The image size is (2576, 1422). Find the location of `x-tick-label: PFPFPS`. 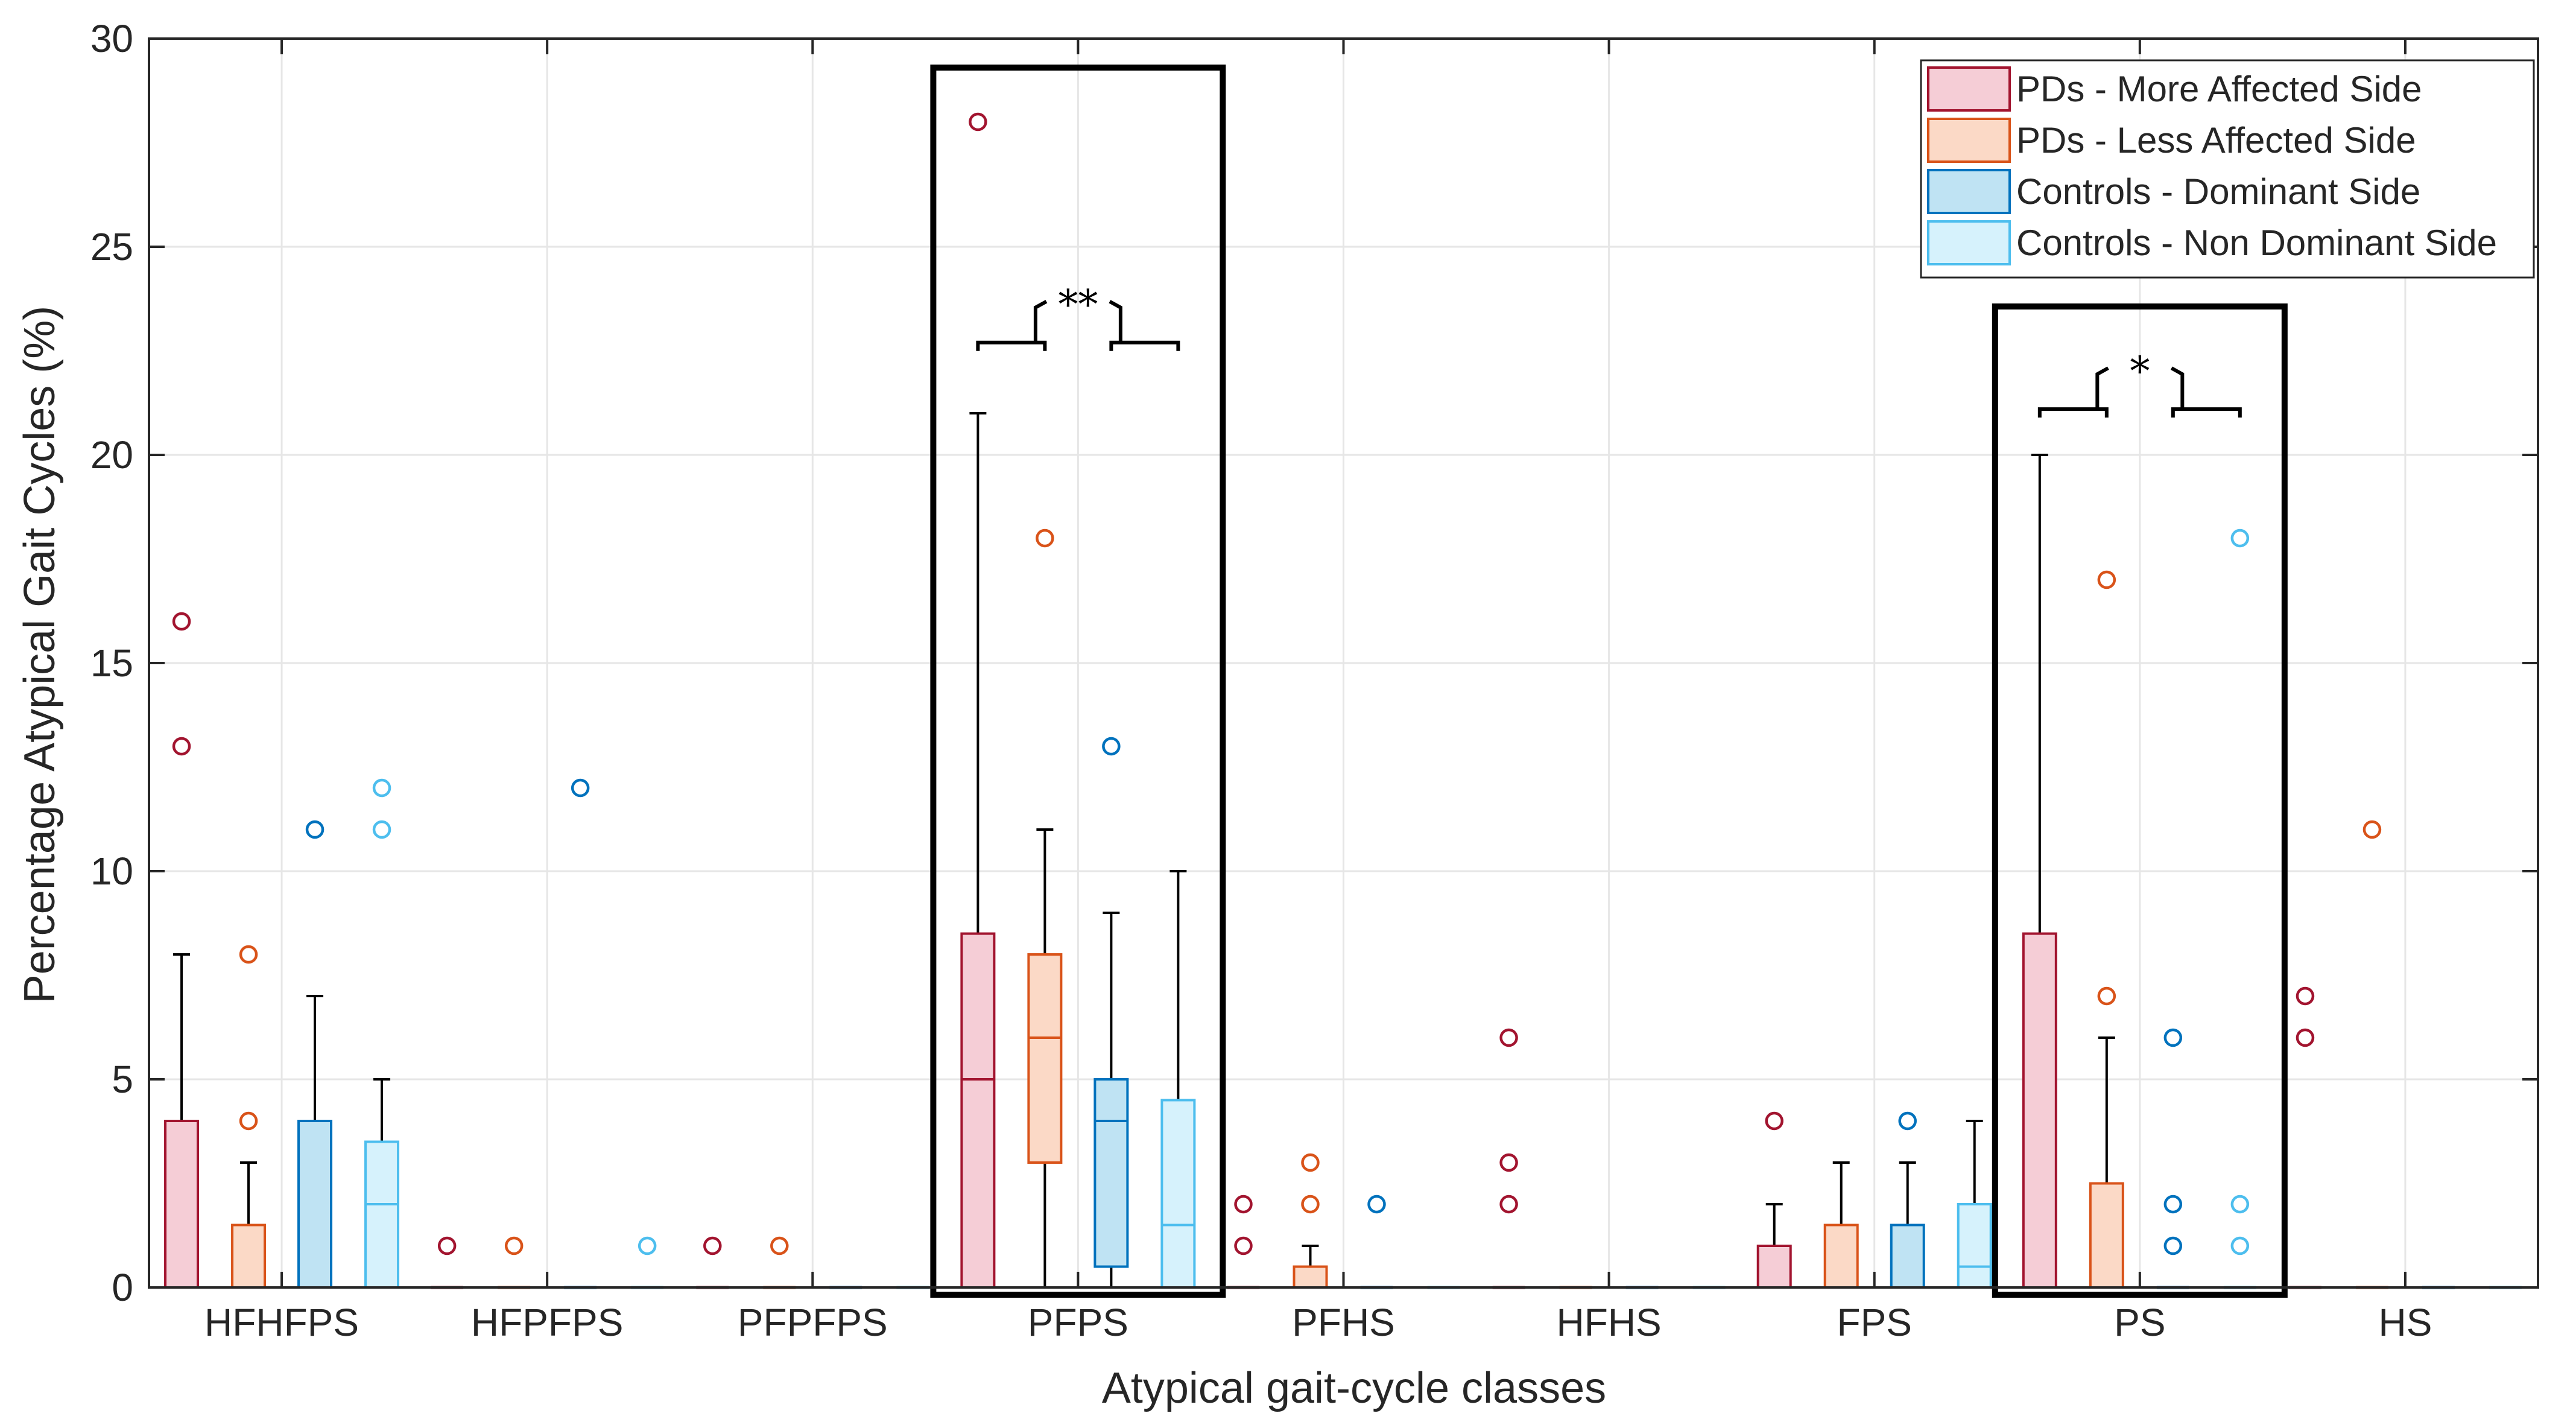

x-tick-label: PFPFPS is located at coordinates (813, 1322).